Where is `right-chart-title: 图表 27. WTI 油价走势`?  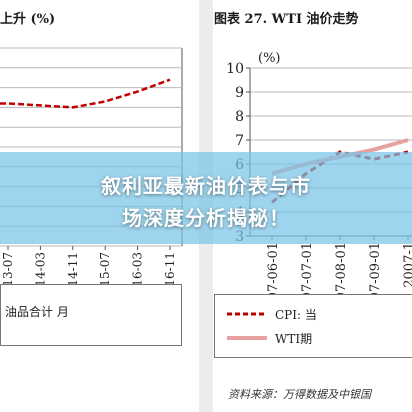 right-chart-title: 图表 27. WTI 油价走势 is located at coordinates (286, 19).